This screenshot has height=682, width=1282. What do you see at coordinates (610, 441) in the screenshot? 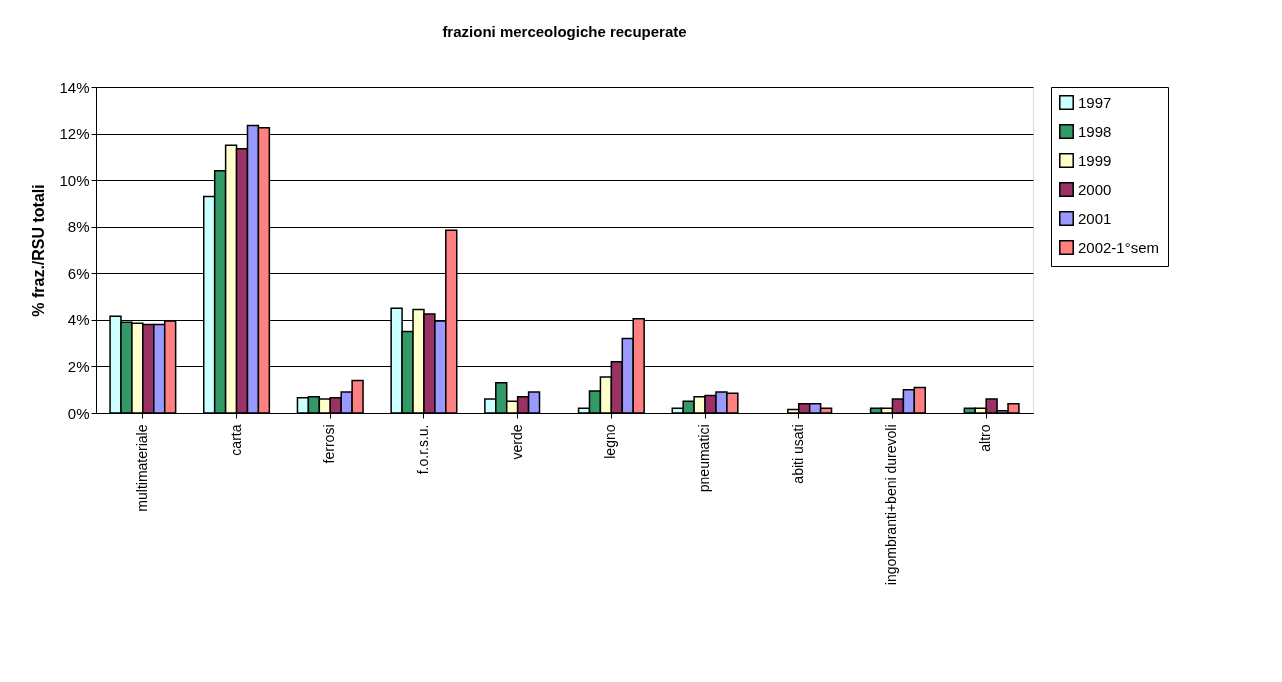
I see `x-tick-label: legno` at bounding box center [610, 441].